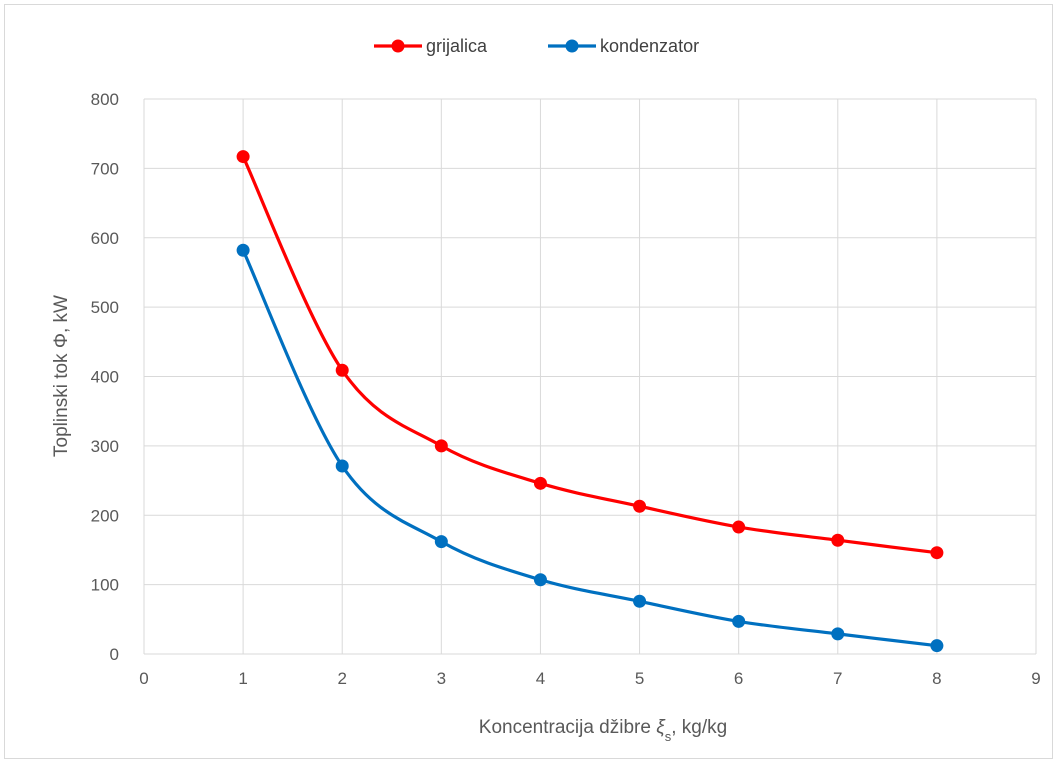  I want to click on y-tick-label: 500, so click(105, 307).